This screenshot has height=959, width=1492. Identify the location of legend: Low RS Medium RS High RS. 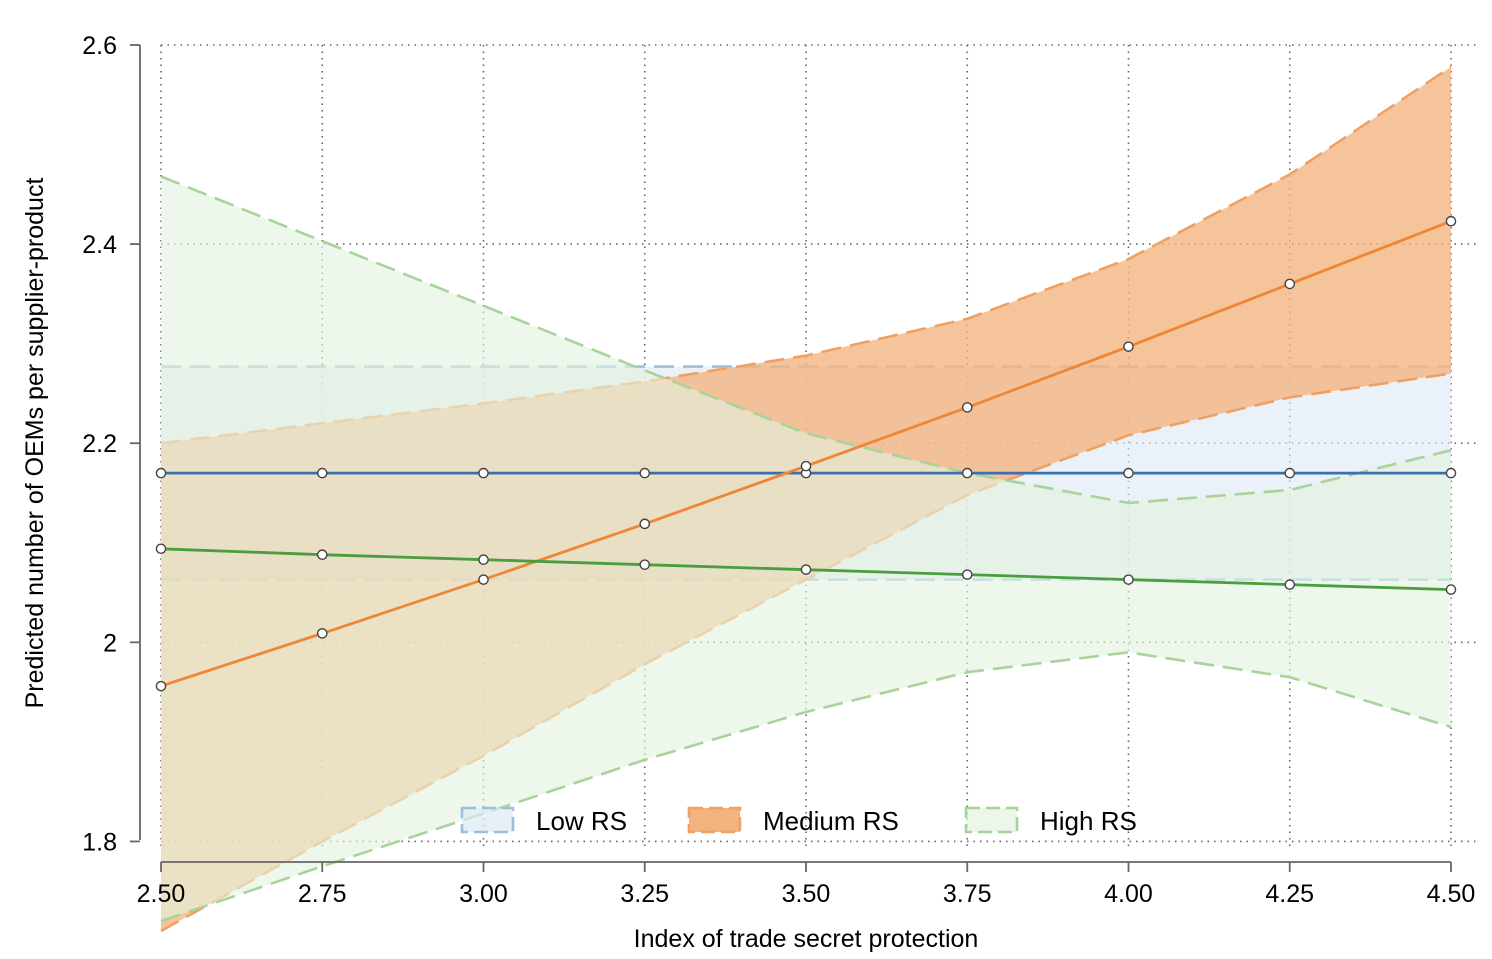
(798, 821).